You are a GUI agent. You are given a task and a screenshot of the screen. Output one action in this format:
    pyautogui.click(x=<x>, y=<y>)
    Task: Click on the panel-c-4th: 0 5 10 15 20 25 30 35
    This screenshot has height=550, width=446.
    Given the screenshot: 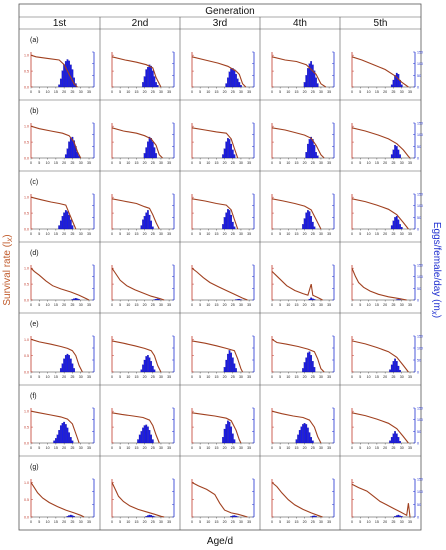 What is the action you would take?
    pyautogui.click(x=303, y=214)
    